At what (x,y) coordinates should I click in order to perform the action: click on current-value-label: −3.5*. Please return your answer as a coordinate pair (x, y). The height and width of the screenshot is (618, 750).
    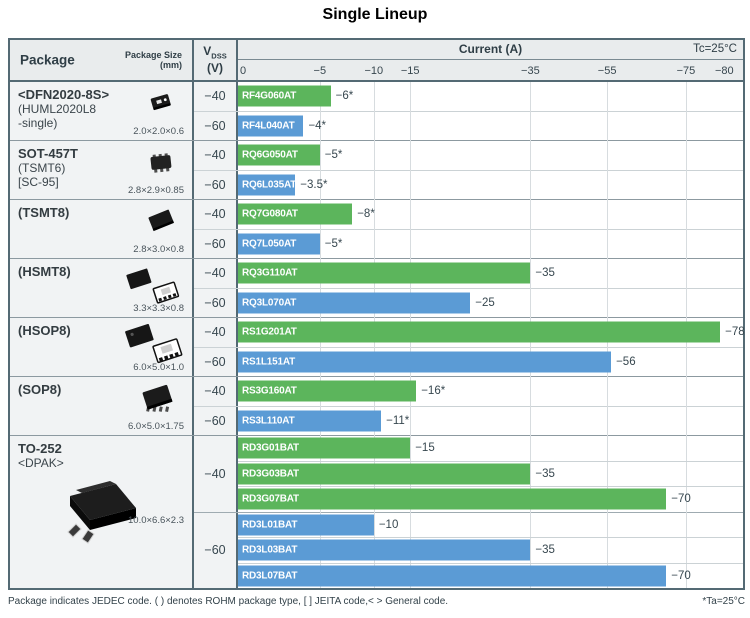
    Looking at the image, I should click on (314, 184).